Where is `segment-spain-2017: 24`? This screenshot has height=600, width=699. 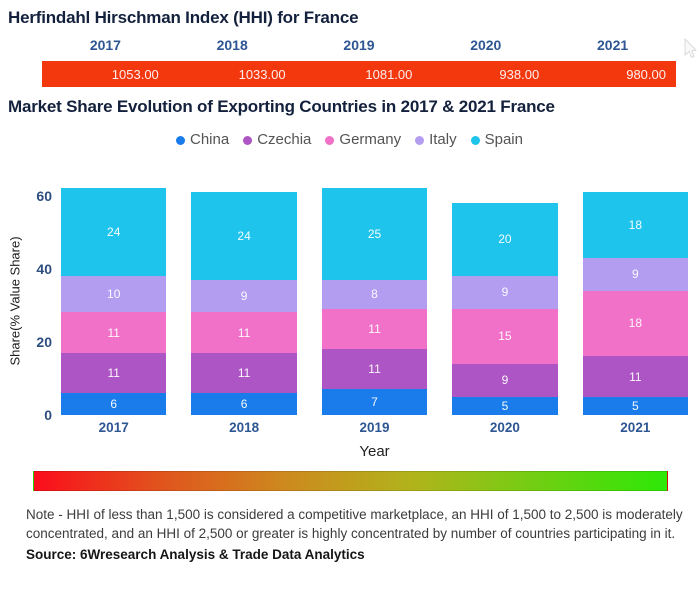 segment-spain-2017: 24 is located at coordinates (114, 232).